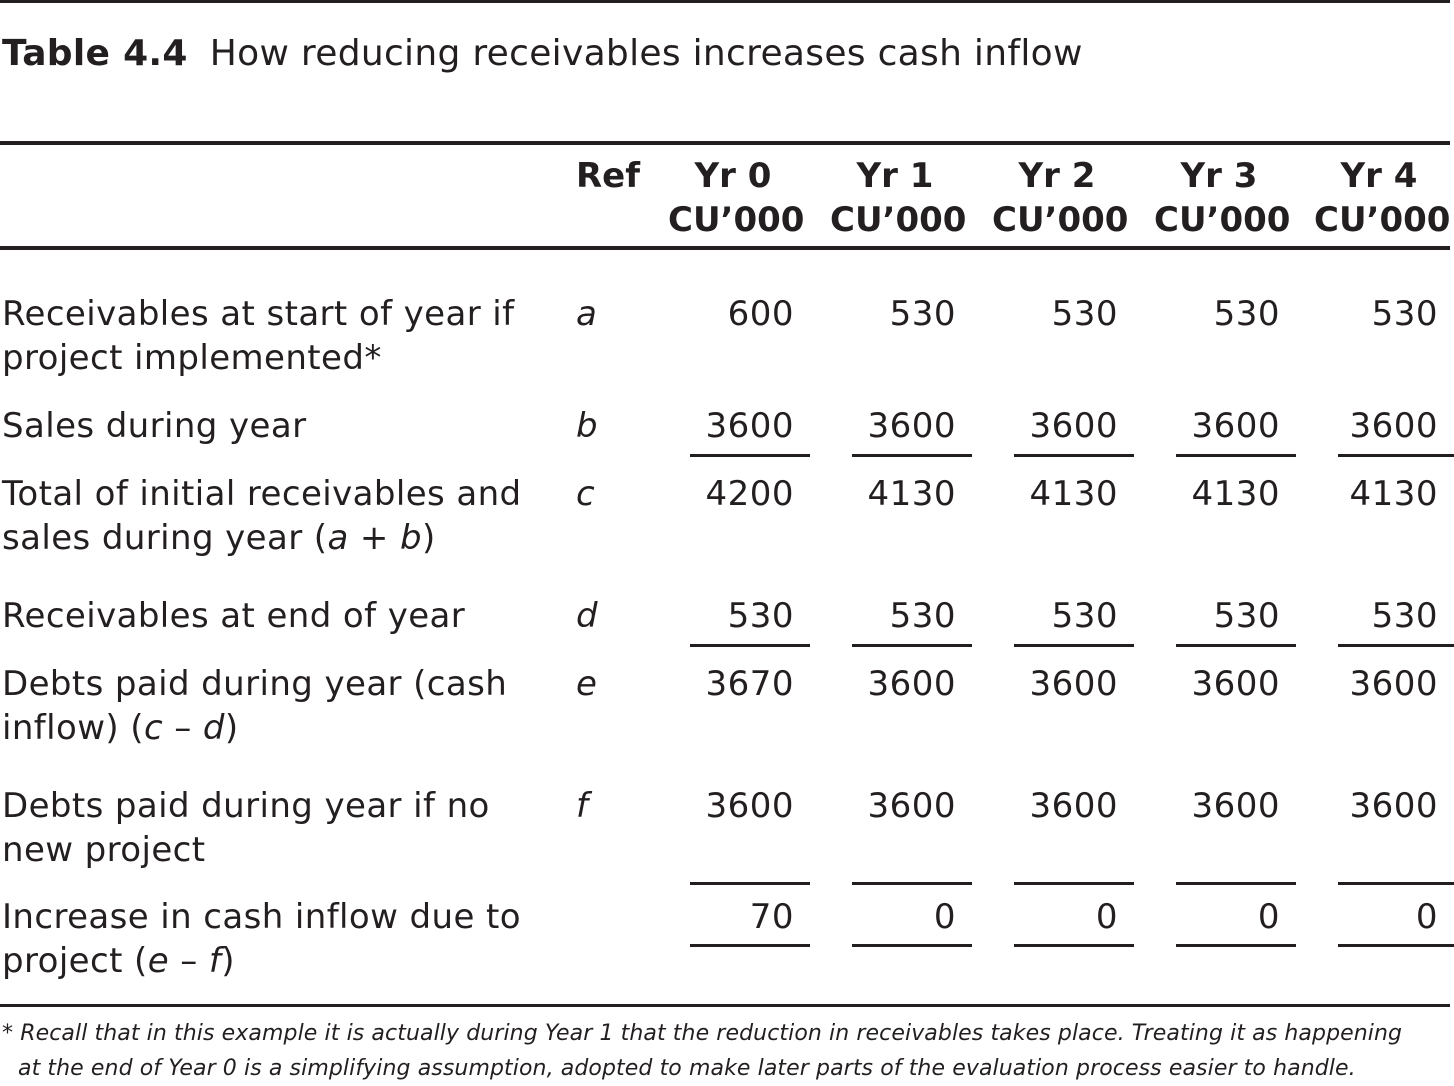 This screenshot has width=1454, height=1086. What do you see at coordinates (749, 494) in the screenshot?
I see `cell-c-yr0: 4200` at bounding box center [749, 494].